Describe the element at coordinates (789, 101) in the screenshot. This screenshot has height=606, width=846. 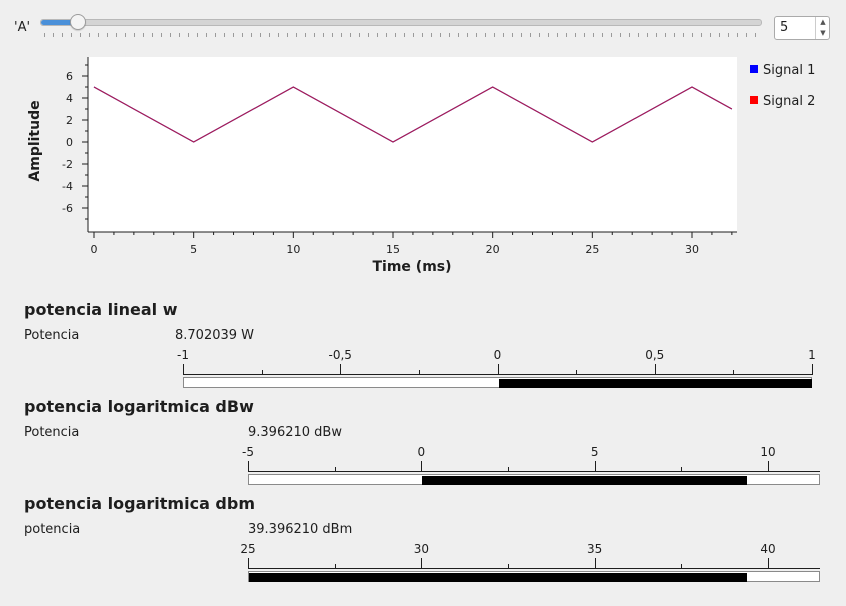
I see `legend-label-signal-2: Signal 2` at that location.